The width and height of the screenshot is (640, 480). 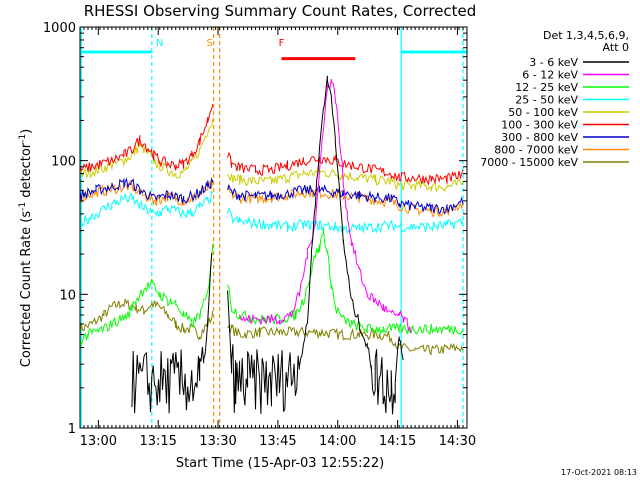 I want to click on annotation-letter: F, so click(x=282, y=43).